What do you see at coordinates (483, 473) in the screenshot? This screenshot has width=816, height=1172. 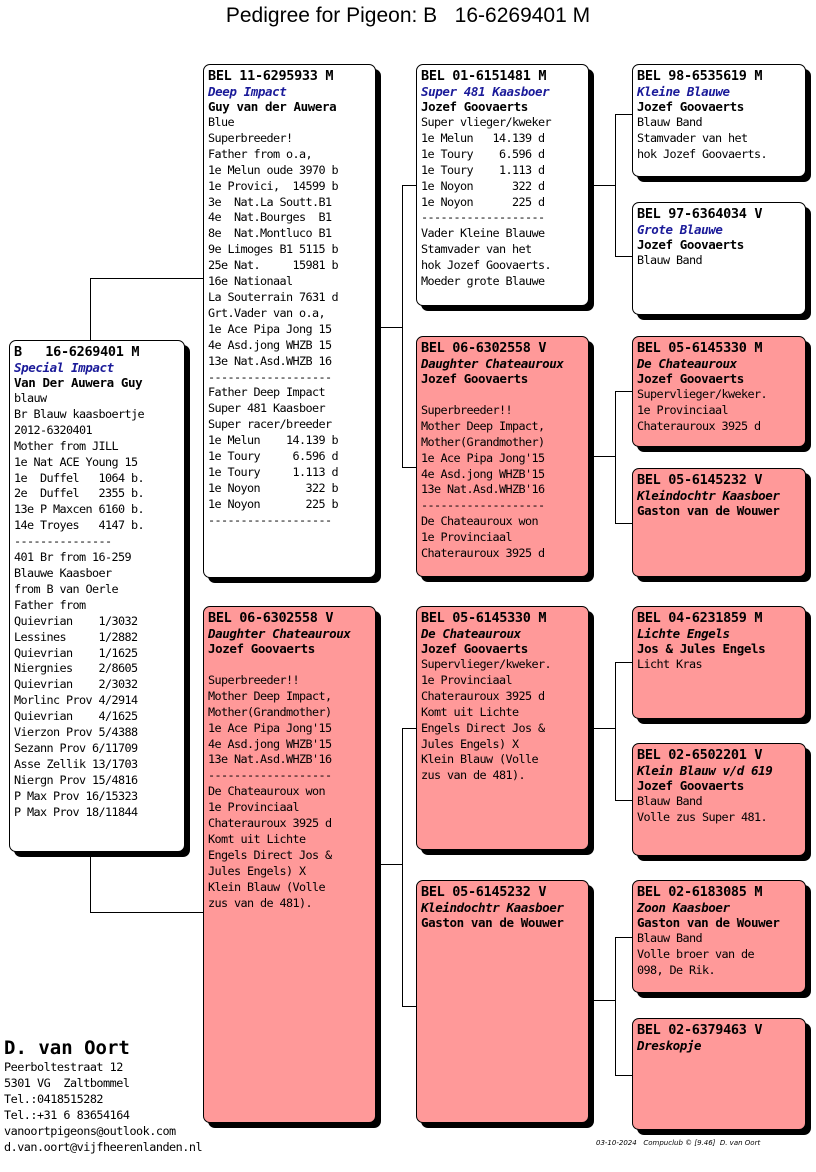 I see `info-line: 4e Asd.jong WHZB'15` at bounding box center [483, 473].